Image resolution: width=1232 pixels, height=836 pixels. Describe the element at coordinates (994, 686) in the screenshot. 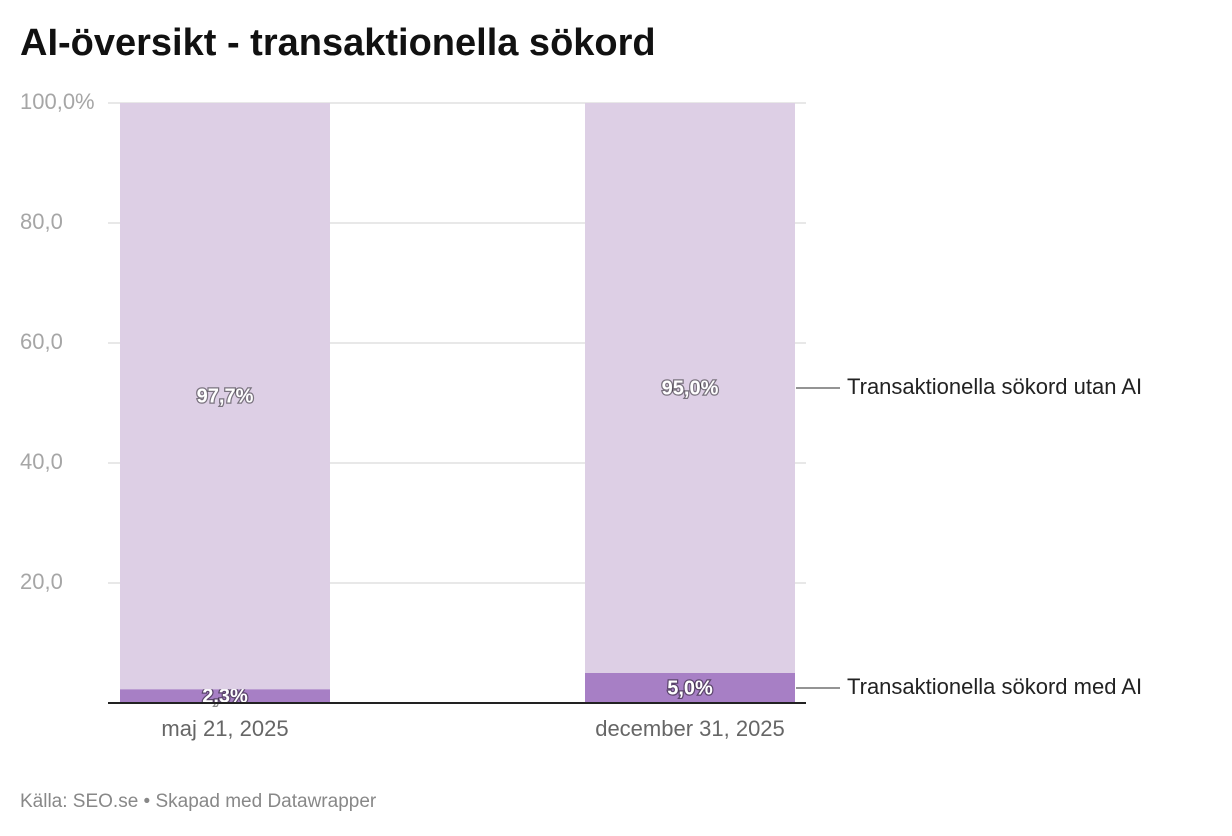

I see `legend-label: Transaktionella sökord med AI` at that location.